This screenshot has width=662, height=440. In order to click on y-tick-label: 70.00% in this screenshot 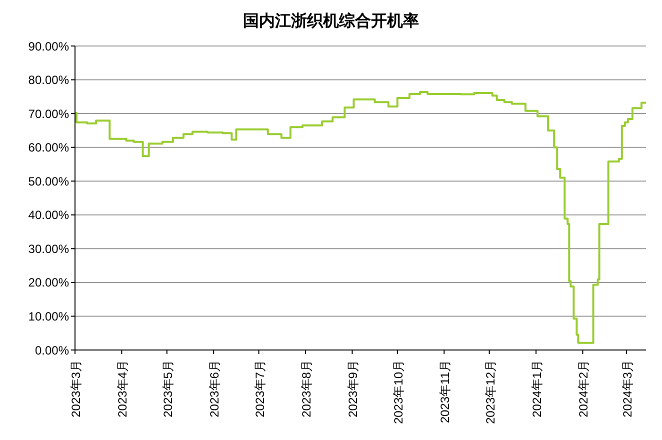, I will do `click(49, 113)`.